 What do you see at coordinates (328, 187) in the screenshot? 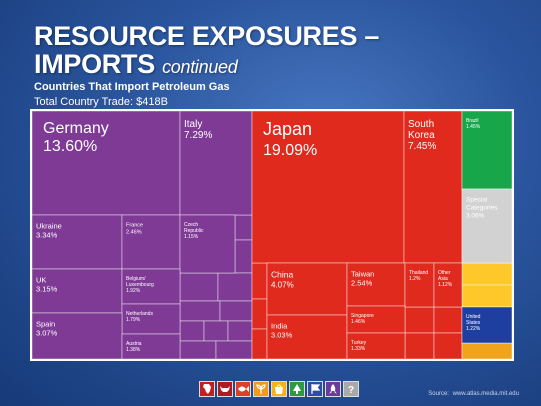
I see `treemap-tile-japan` at bounding box center [328, 187].